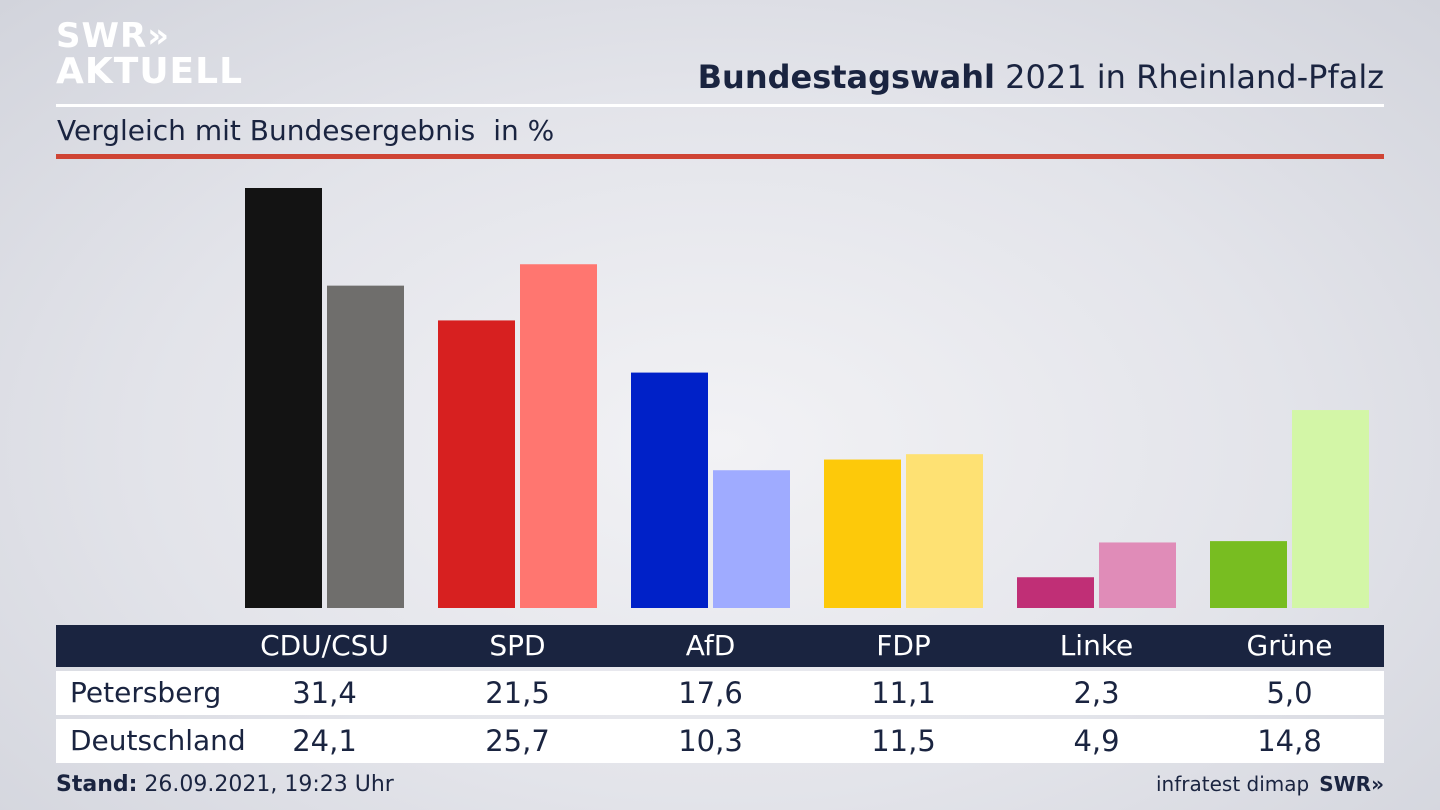 Image resolution: width=1440 pixels, height=810 pixels. Describe the element at coordinates (324, 693) in the screenshot. I see `value-cdu-csu-petersberg: 31,4` at that location.